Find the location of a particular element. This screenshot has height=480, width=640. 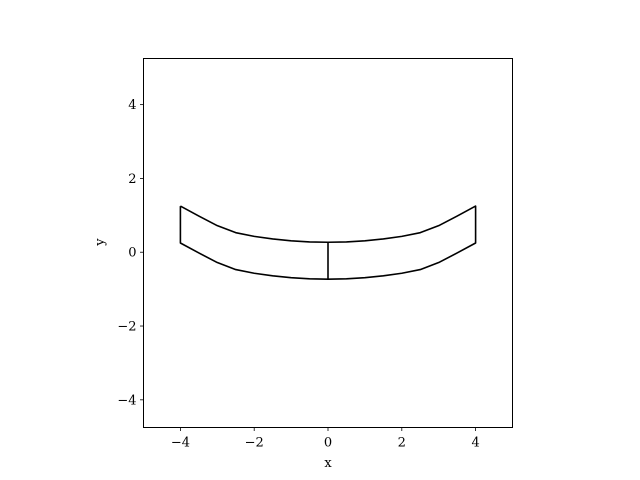

series-layer is located at coordinates (328, 242).